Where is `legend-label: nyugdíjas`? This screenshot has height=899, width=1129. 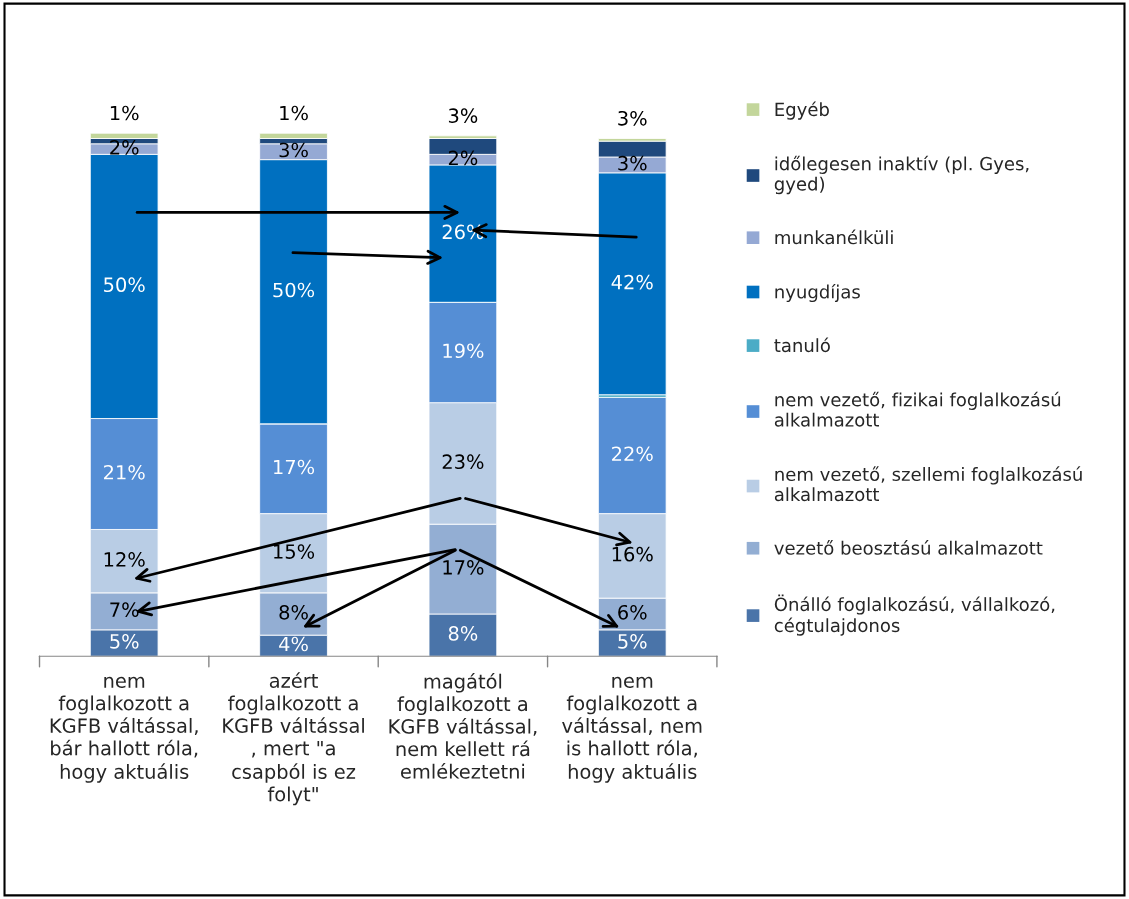 legend-label: nyugdíjas is located at coordinates (817, 293).